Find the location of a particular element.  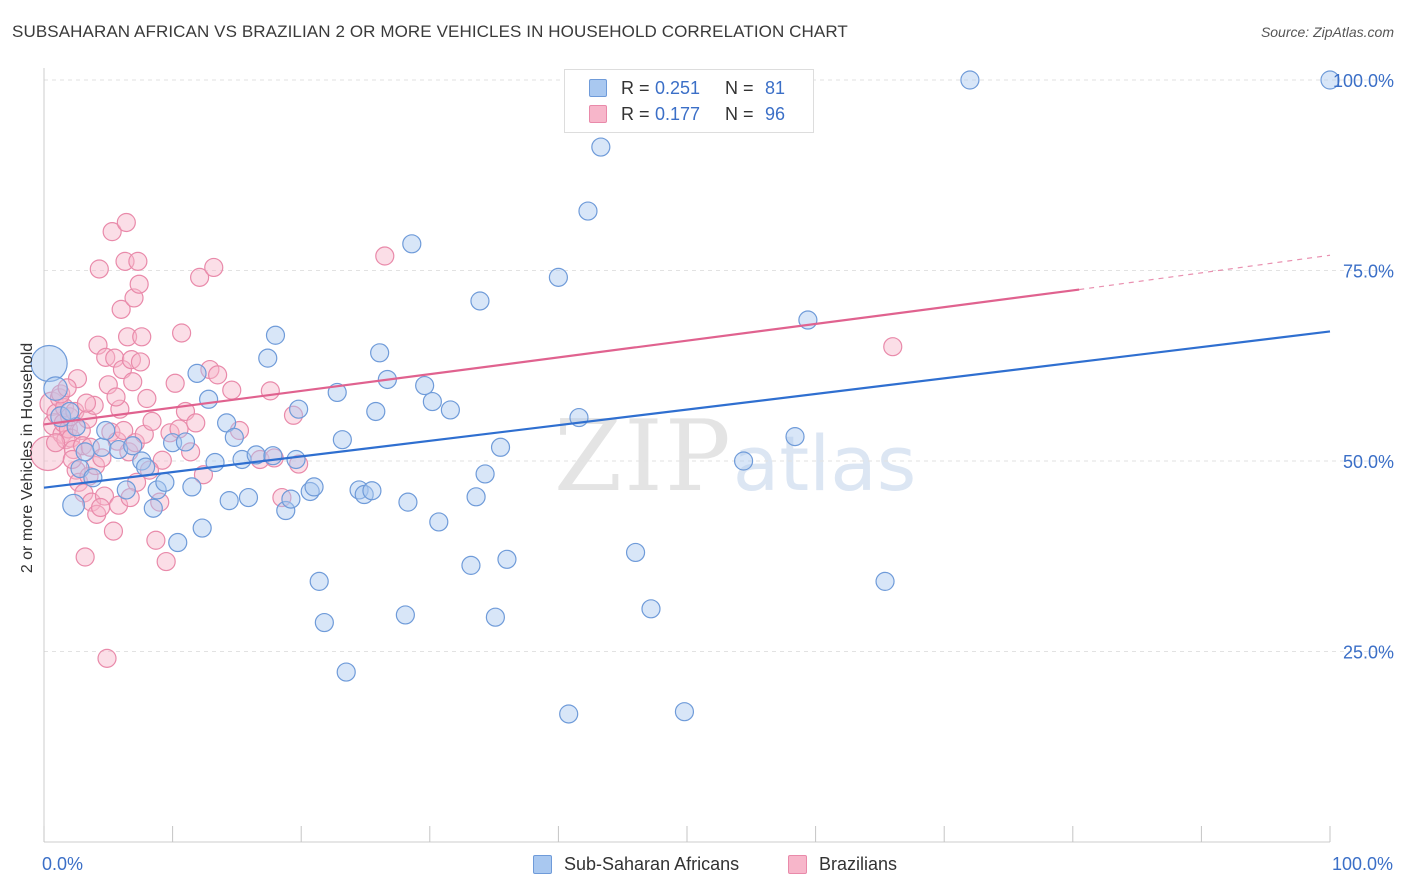

legend-r-value: 0.177 is located at coordinates (678, 113).